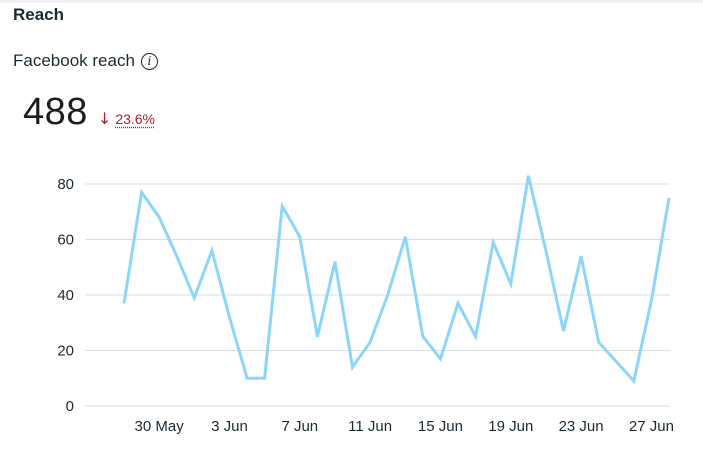 This screenshot has width=703, height=461. I want to click on x-tick-label: 7 Jun, so click(299, 426).